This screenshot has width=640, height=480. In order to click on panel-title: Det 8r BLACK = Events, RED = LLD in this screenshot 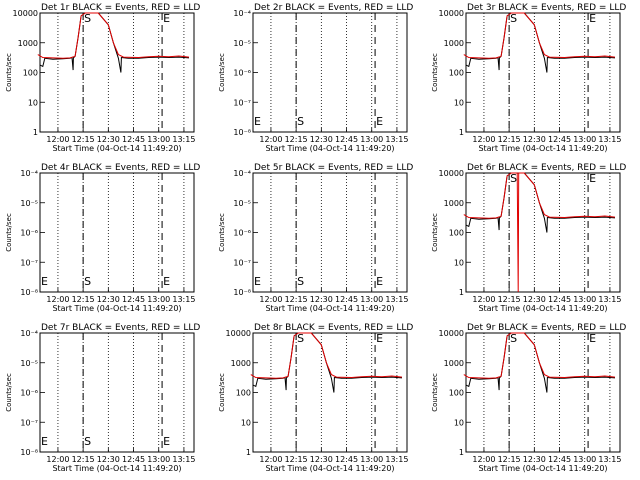, I will do `click(333, 328)`.